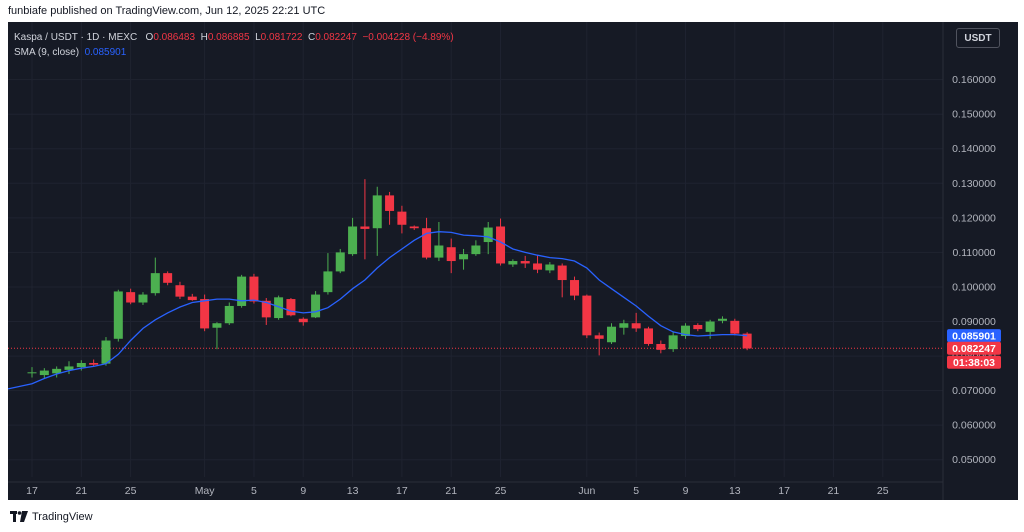 Image resolution: width=1024 pixels, height=532 pixels. What do you see at coordinates (51, 517) in the screenshot?
I see `tradingview-logo: TradingView` at bounding box center [51, 517].